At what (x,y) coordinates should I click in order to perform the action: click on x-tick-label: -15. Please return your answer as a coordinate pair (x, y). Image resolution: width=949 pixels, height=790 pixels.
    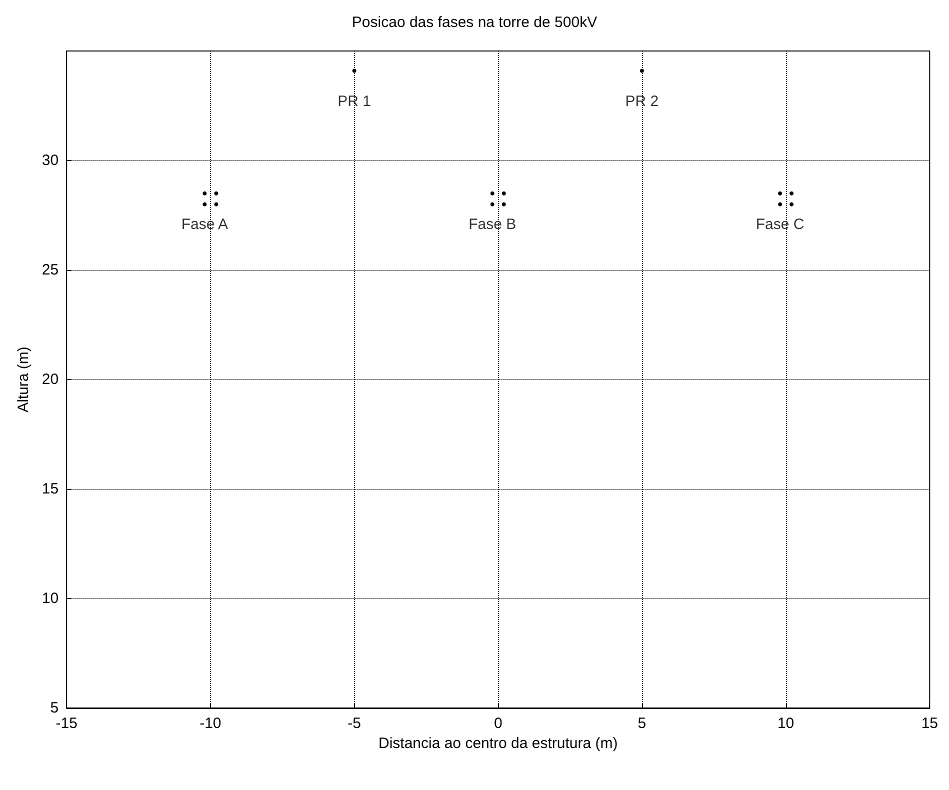
    Looking at the image, I should click on (67, 723).